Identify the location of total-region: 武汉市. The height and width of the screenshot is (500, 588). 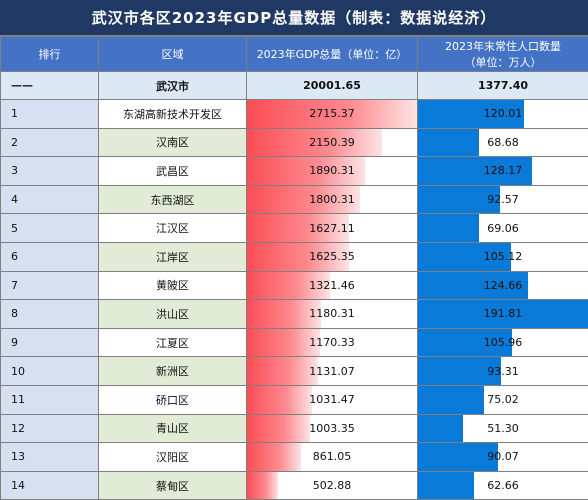
(172, 85).